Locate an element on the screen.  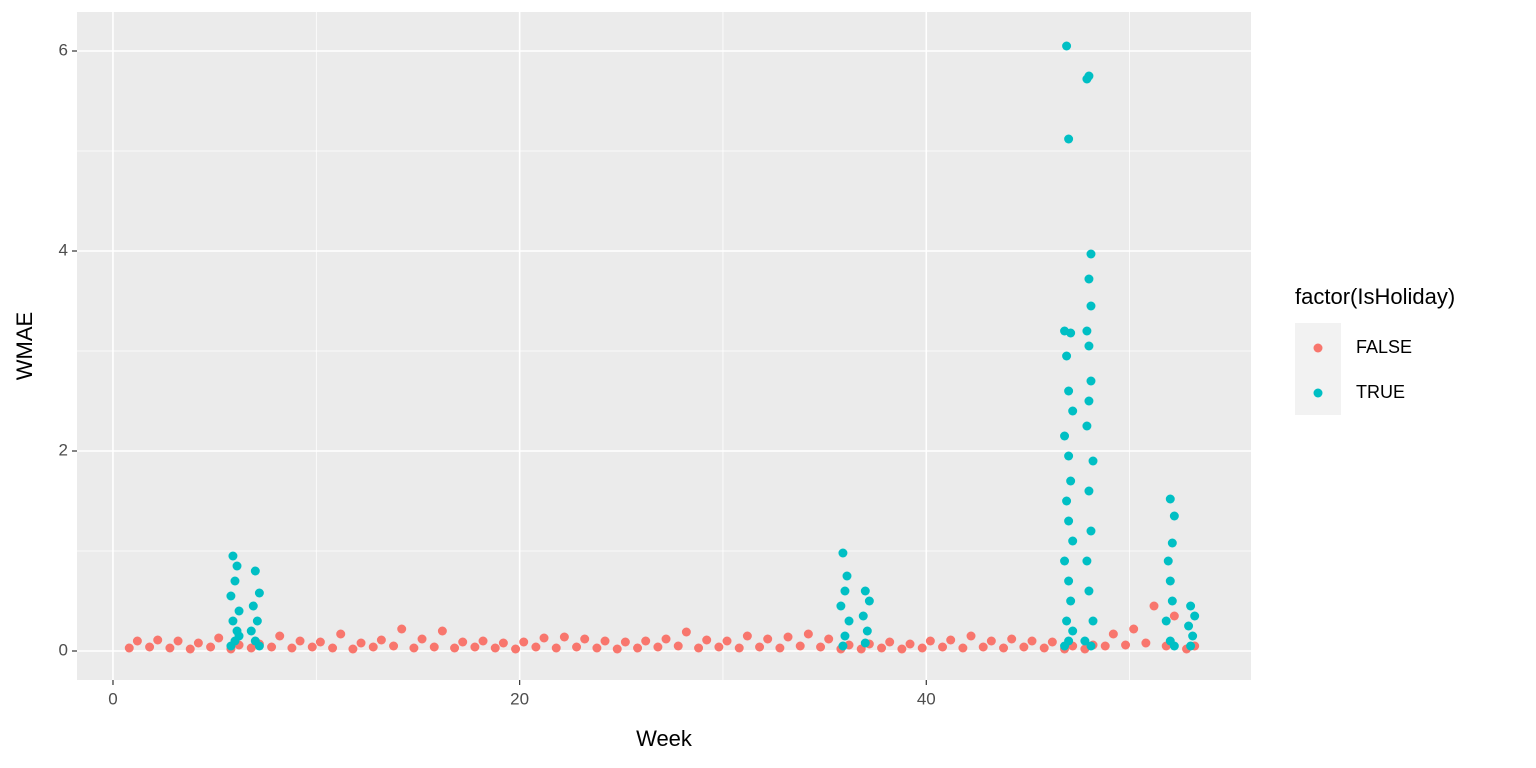
y-tick-label: 0 is located at coordinates (63, 649).